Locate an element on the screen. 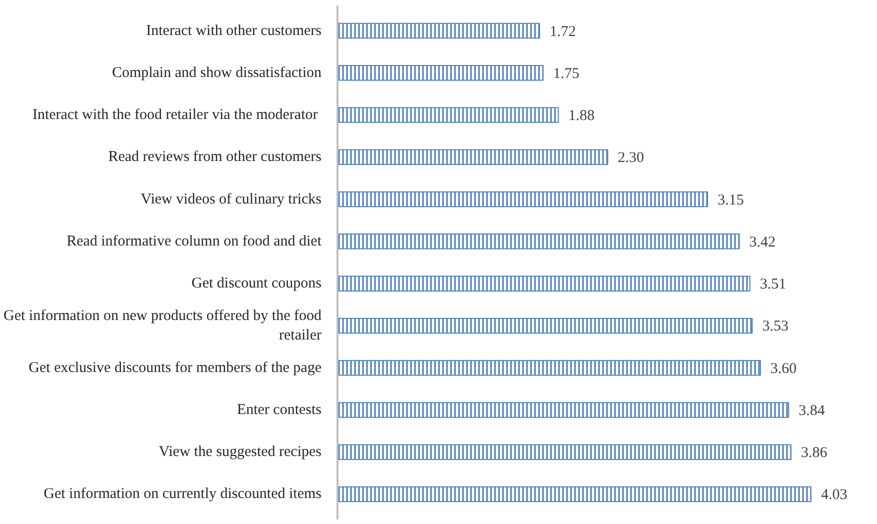 Image resolution: width=877 pixels, height=524 pixels. y-tick-label: Get information on currently discounted items is located at coordinates (183, 494).